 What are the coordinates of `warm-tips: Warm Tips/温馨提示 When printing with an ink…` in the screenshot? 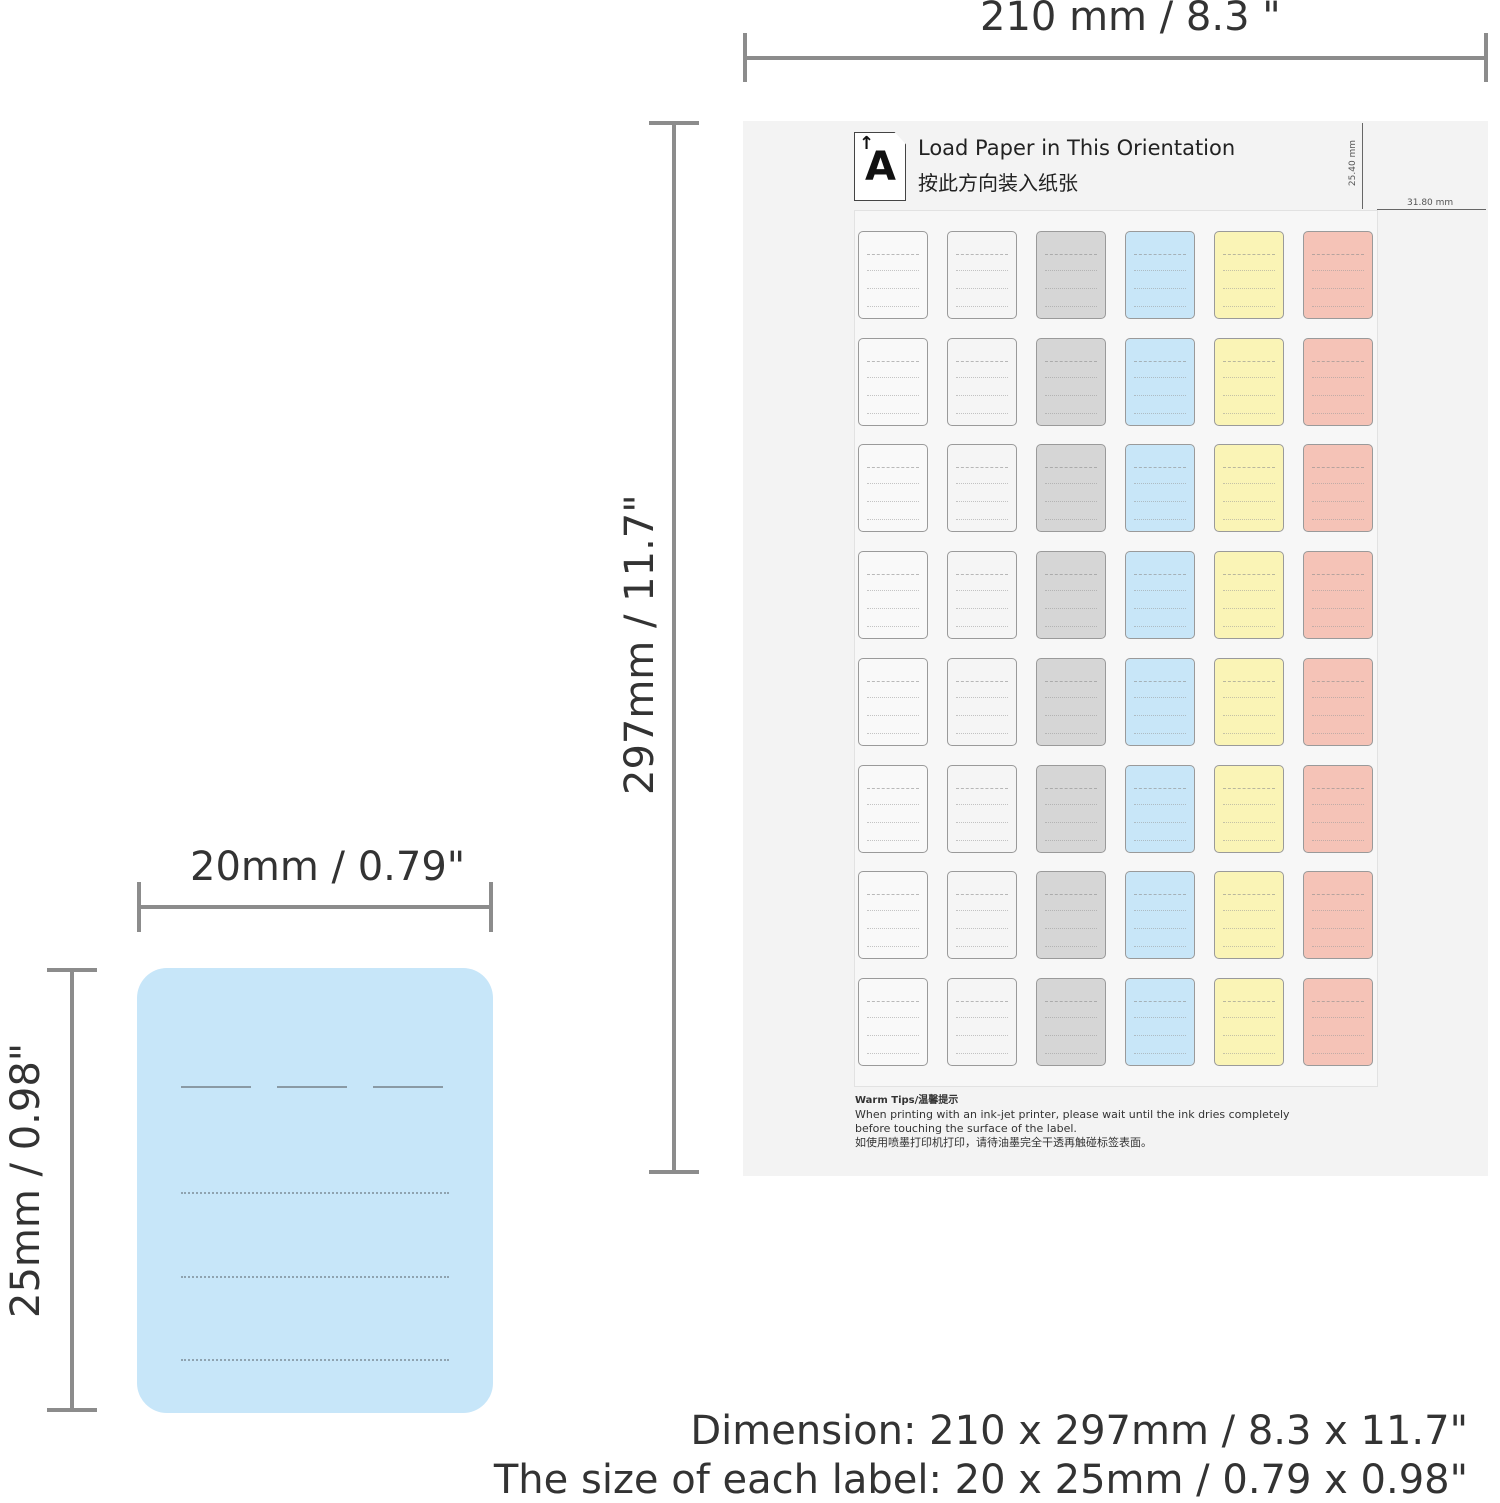 It's located at (1072, 1122).